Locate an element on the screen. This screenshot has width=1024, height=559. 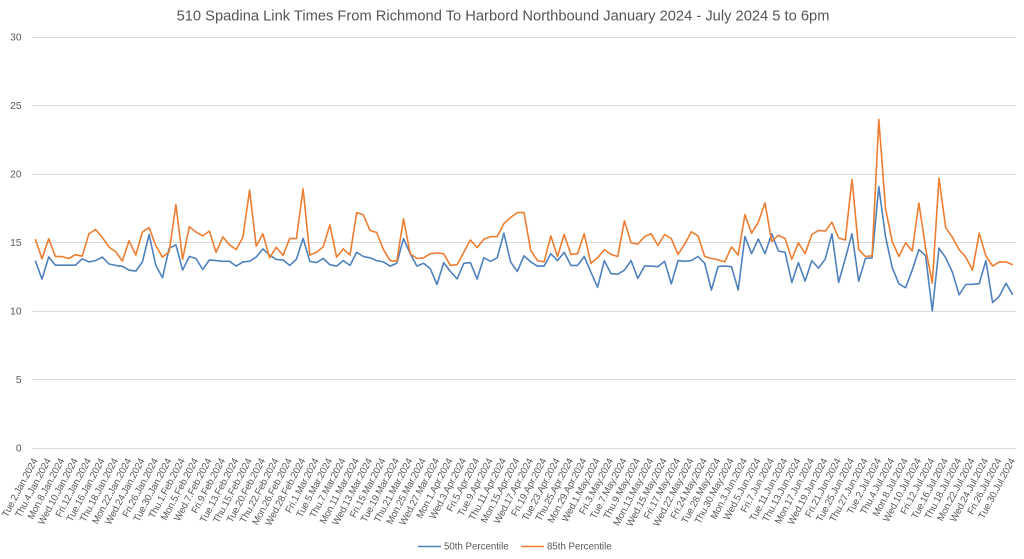
svg-text: 15 is located at coordinates (16, 243).